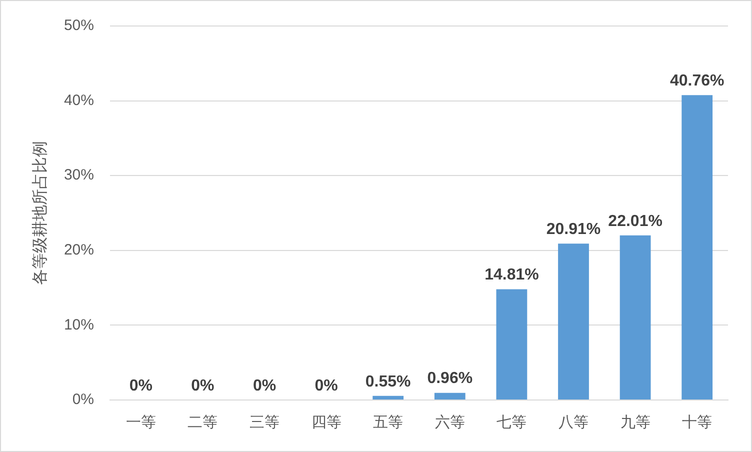 This screenshot has height=452, width=752. Describe the element at coordinates (697, 423) in the screenshot. I see `x-tick-label: 十等` at that location.